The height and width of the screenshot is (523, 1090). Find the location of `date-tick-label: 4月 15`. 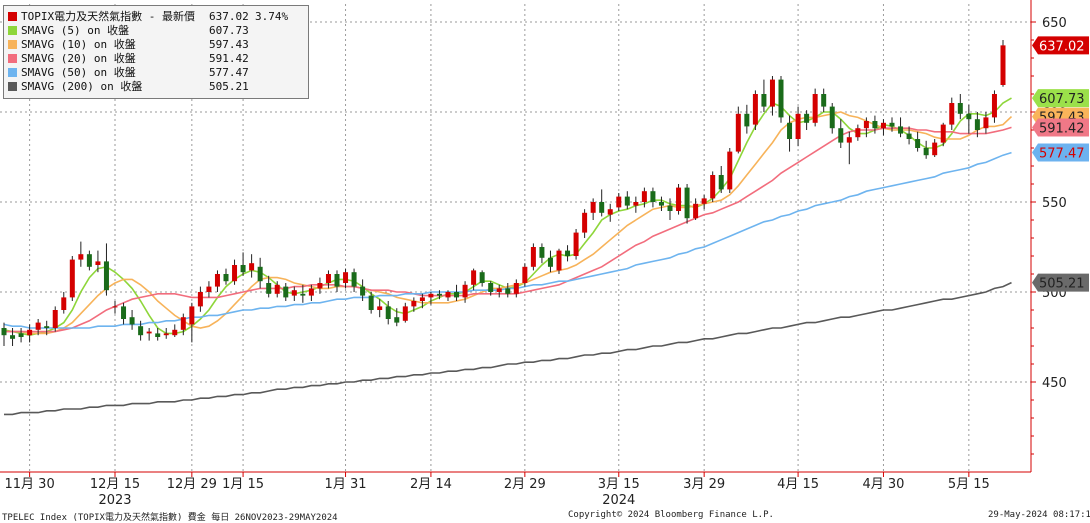

date-tick-label: 4月 15 is located at coordinates (798, 484).